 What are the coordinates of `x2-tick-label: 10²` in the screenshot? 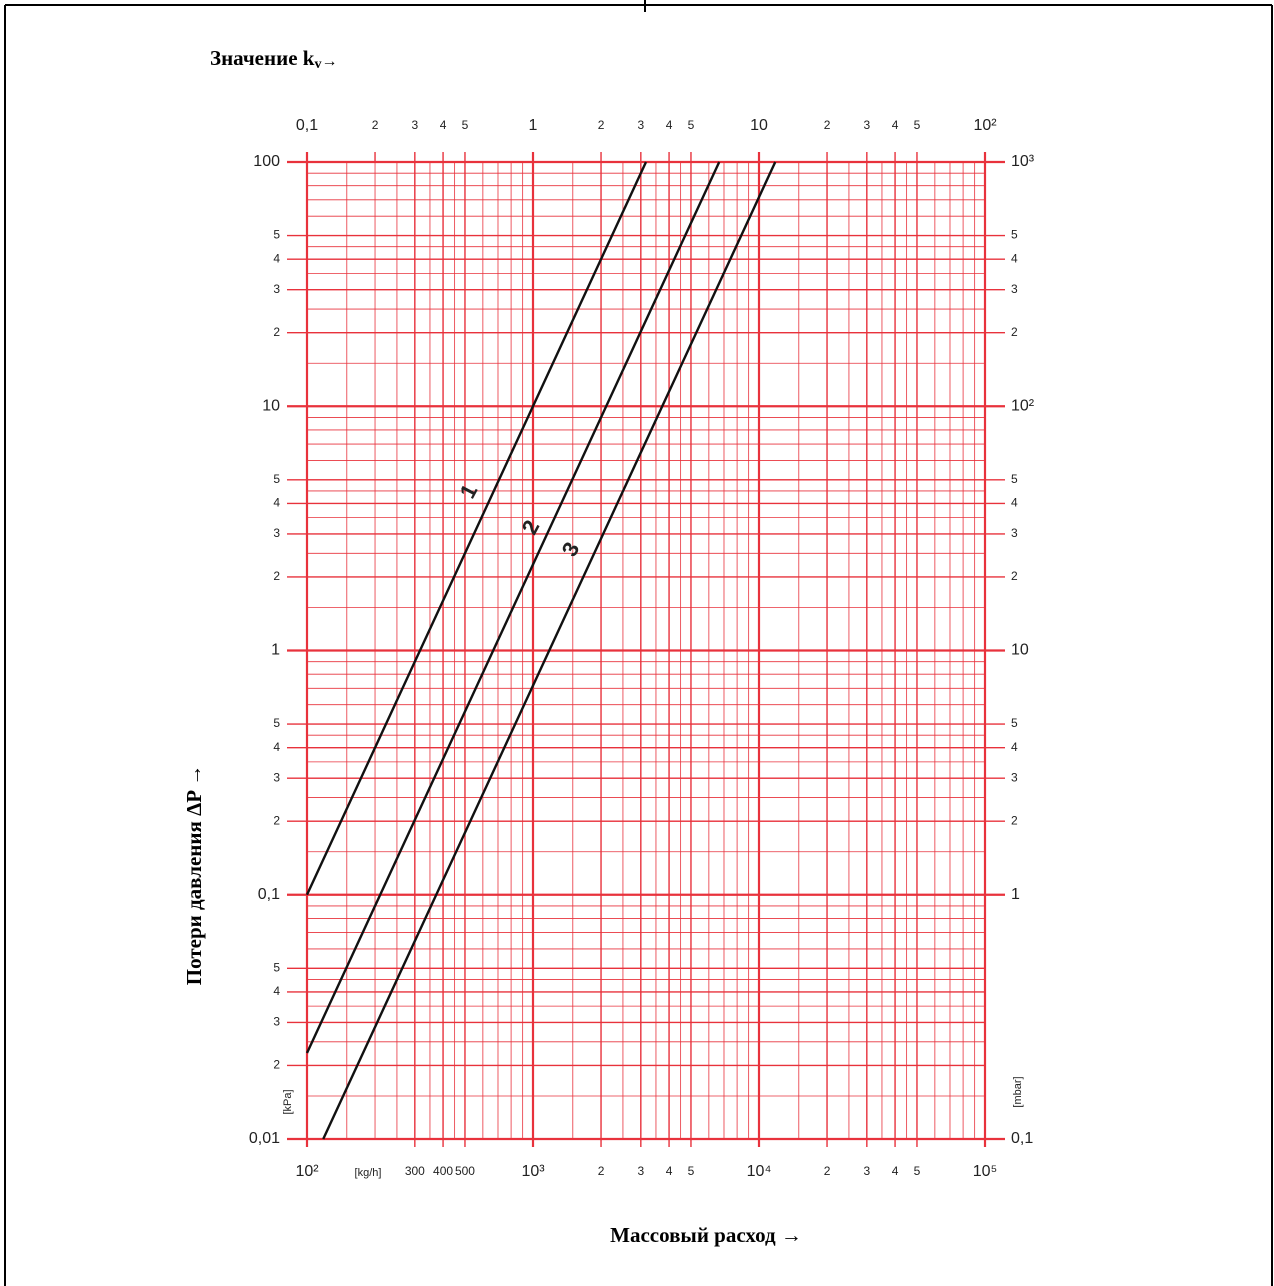 It's located at (985, 125).